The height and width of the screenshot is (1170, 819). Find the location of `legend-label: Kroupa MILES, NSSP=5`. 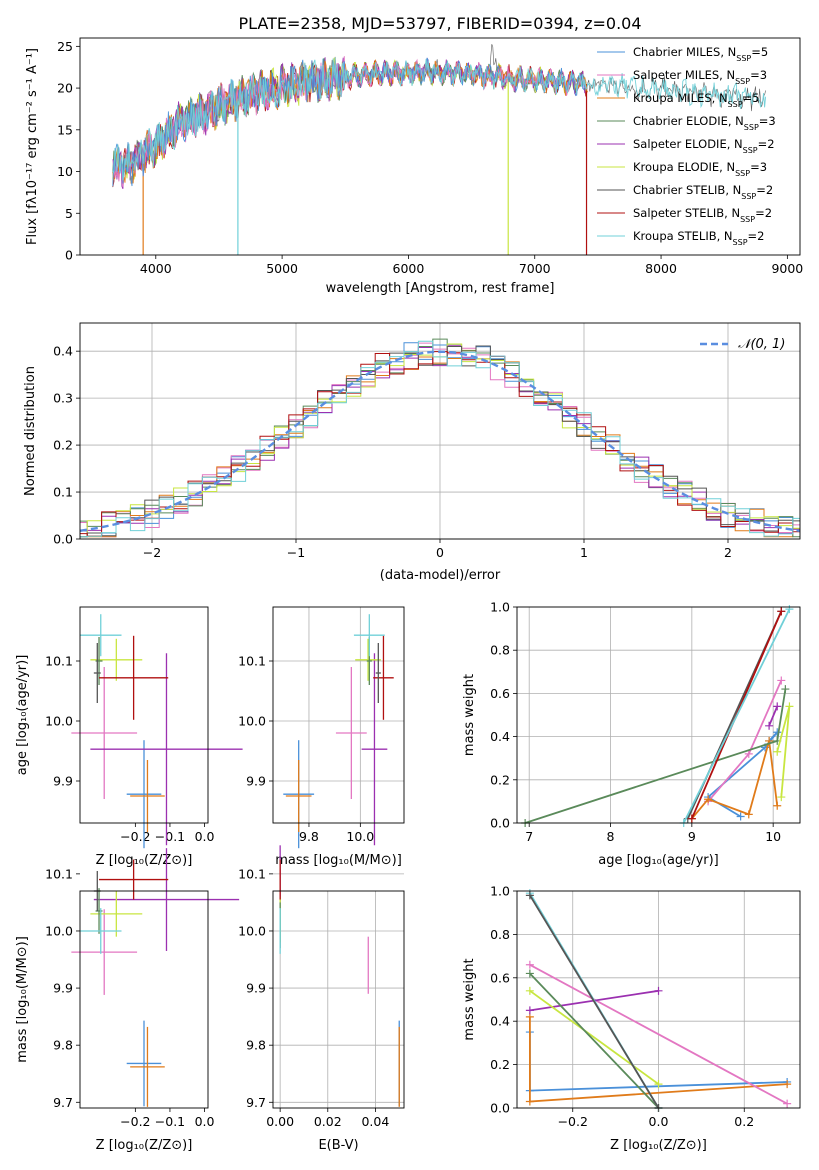

legend-label: Kroupa MILES, NSSP=5 is located at coordinates (696, 100).